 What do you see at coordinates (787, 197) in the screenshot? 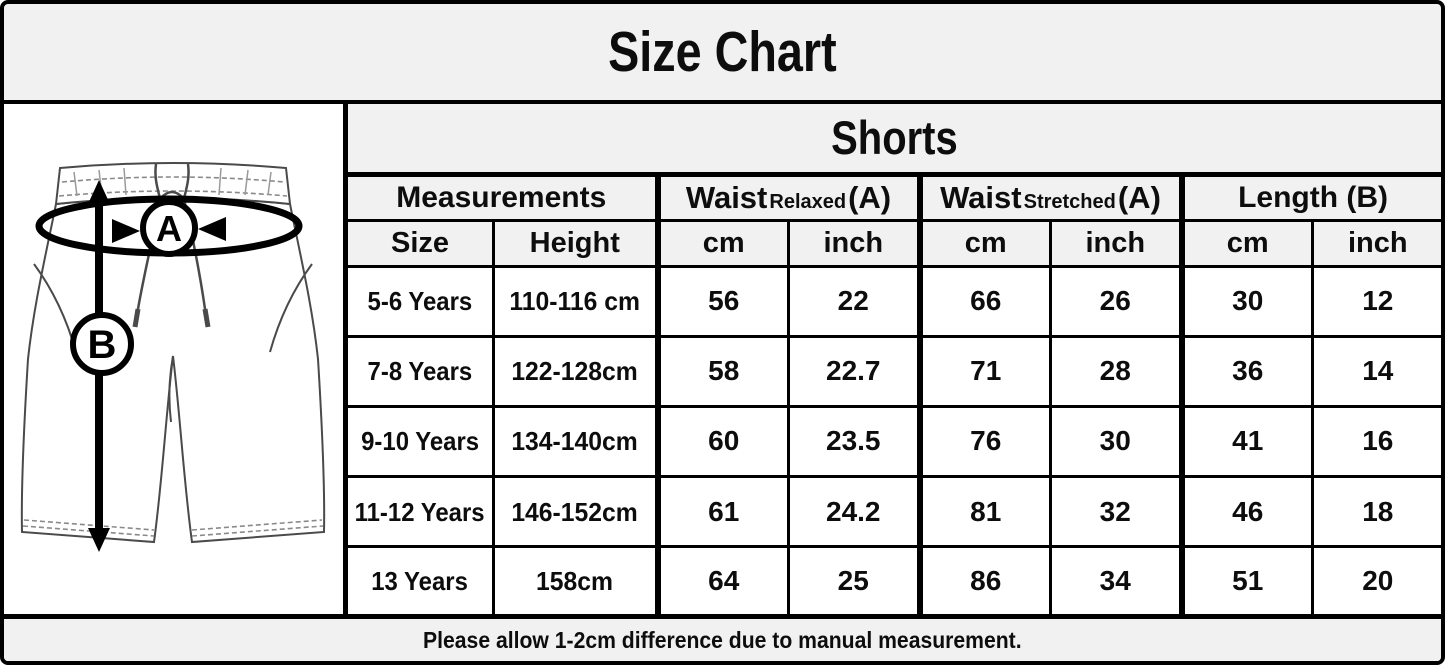
I see `group-header-waist-relaxed: Waist Relaxed(A)` at bounding box center [787, 197].